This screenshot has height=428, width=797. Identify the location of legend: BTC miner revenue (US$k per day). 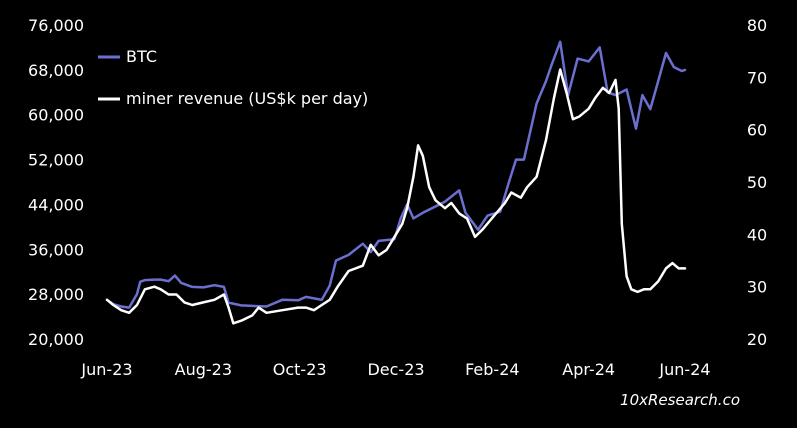
(233, 77).